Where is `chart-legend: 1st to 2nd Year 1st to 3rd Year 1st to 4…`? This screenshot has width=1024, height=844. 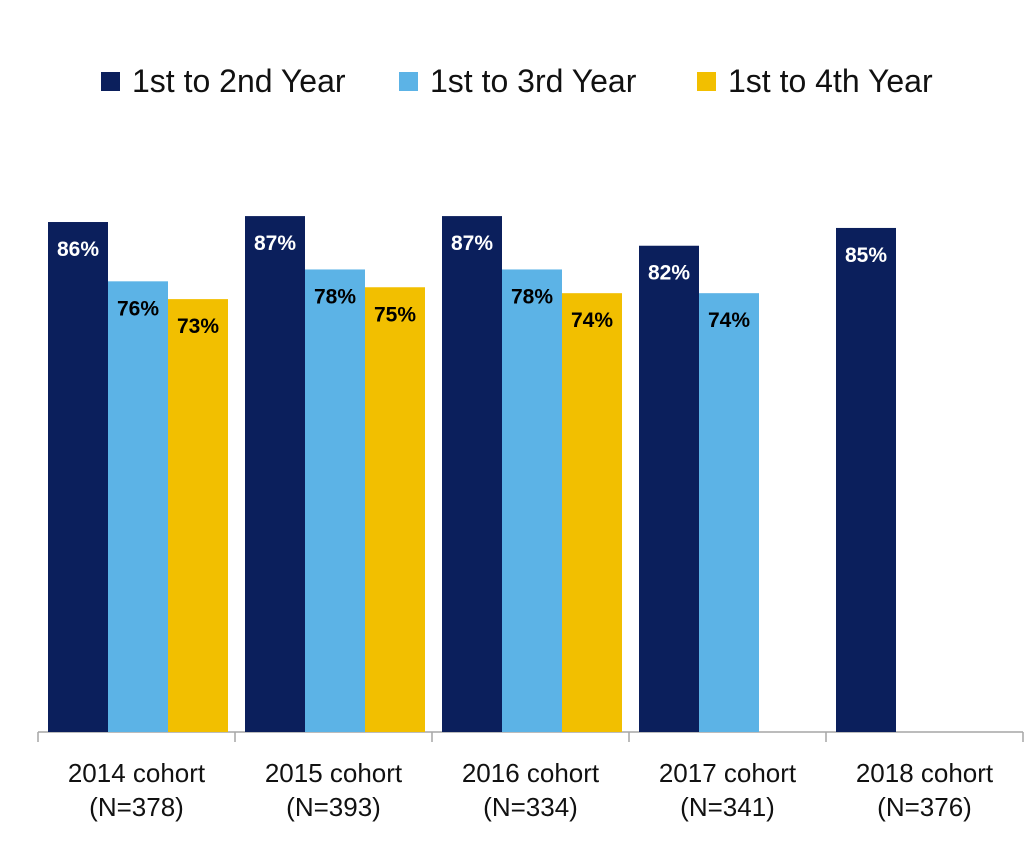 chart-legend: 1st to 2nd Year 1st to 3rd Year 1st to 4… is located at coordinates (512, 81).